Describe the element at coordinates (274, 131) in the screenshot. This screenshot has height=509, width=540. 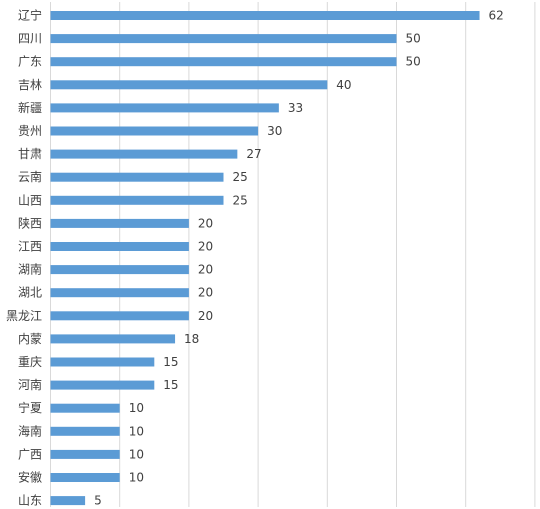
I see `value-label: 30` at that location.